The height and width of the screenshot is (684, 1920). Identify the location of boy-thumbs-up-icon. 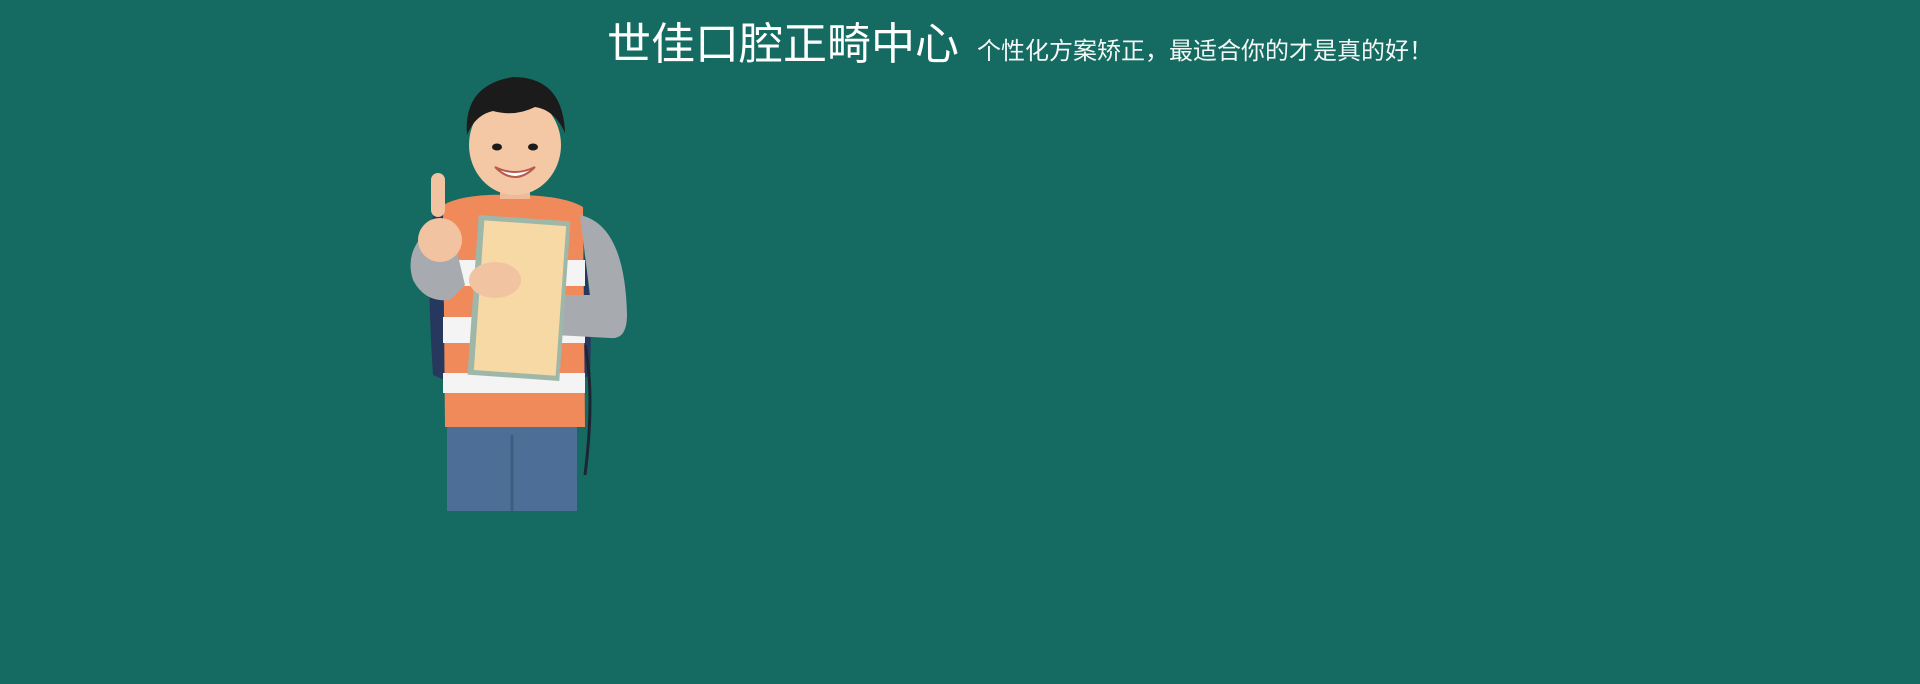
(518, 294).